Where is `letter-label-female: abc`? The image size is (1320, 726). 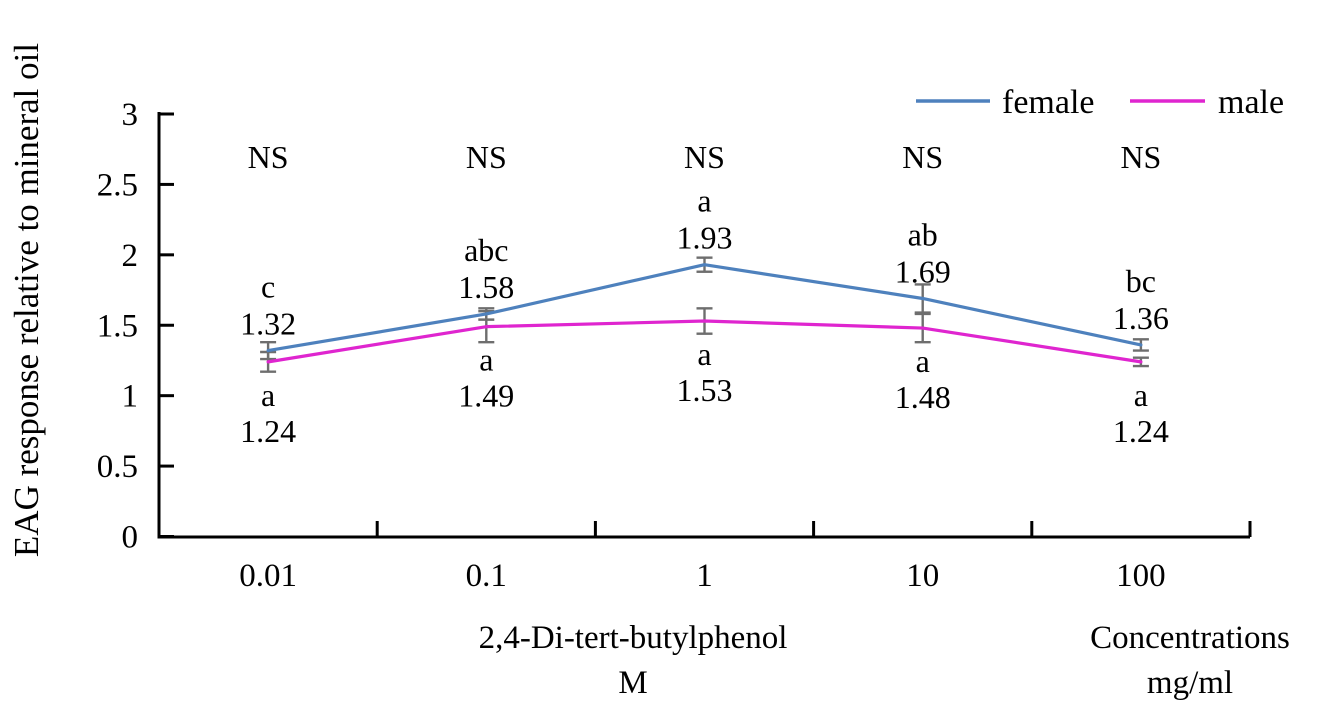
letter-label-female: abc is located at coordinates (486, 250).